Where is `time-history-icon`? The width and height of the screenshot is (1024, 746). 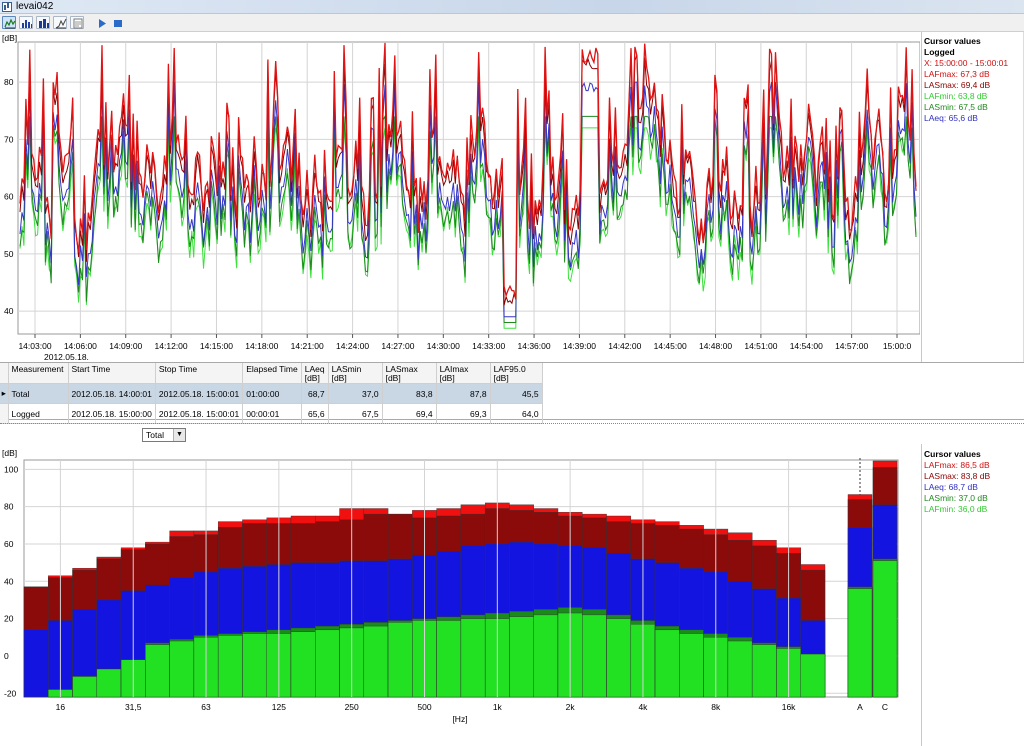
time-history-icon is located at coordinates (9, 22).